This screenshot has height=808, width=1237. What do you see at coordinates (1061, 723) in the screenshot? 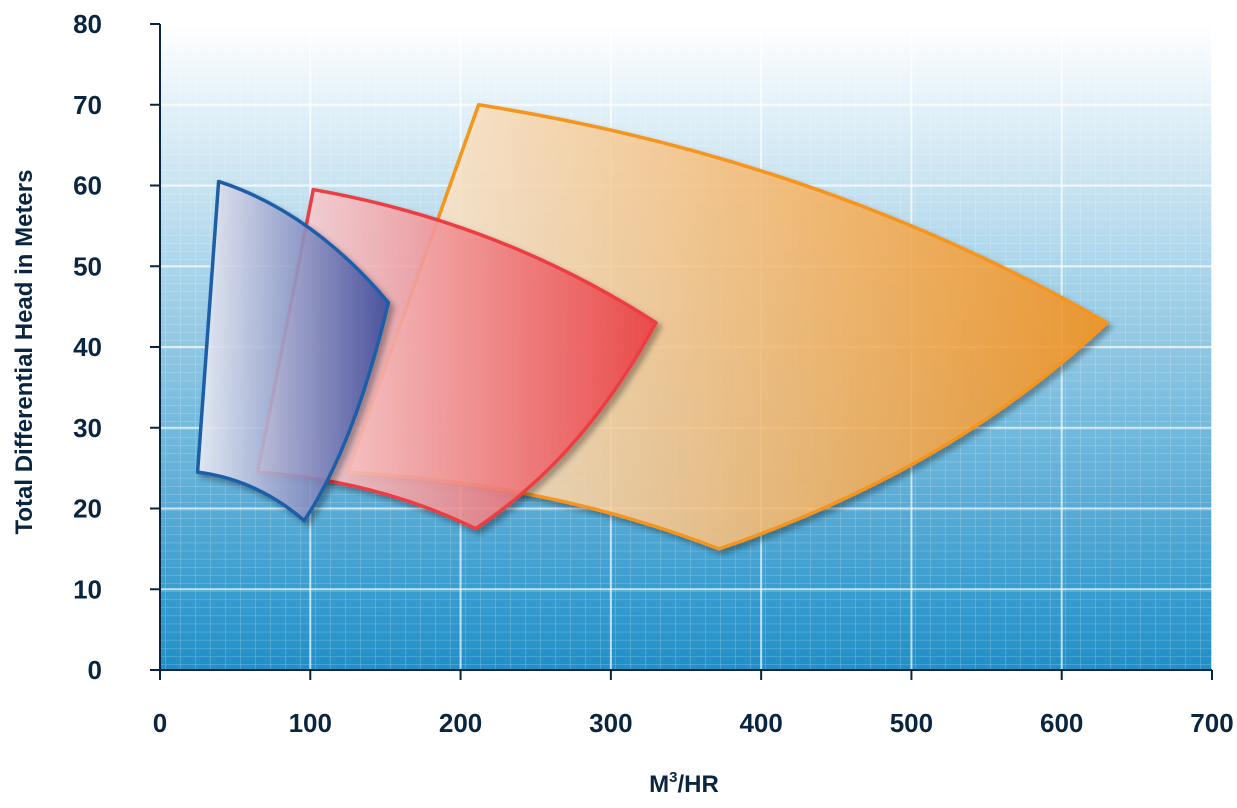
I see `x-tick-label: 600` at bounding box center [1061, 723].